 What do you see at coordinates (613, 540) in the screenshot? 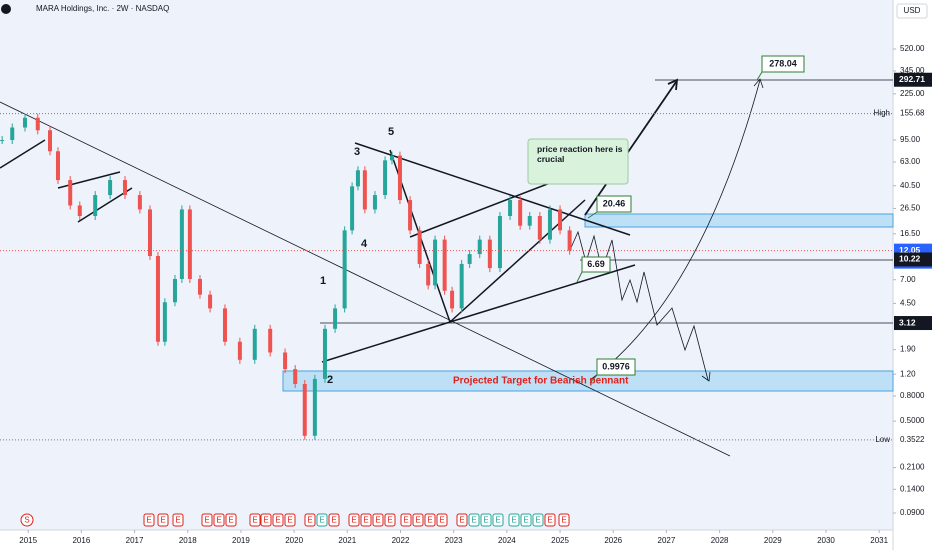
I see `x-tick-label: 2026` at bounding box center [613, 540].